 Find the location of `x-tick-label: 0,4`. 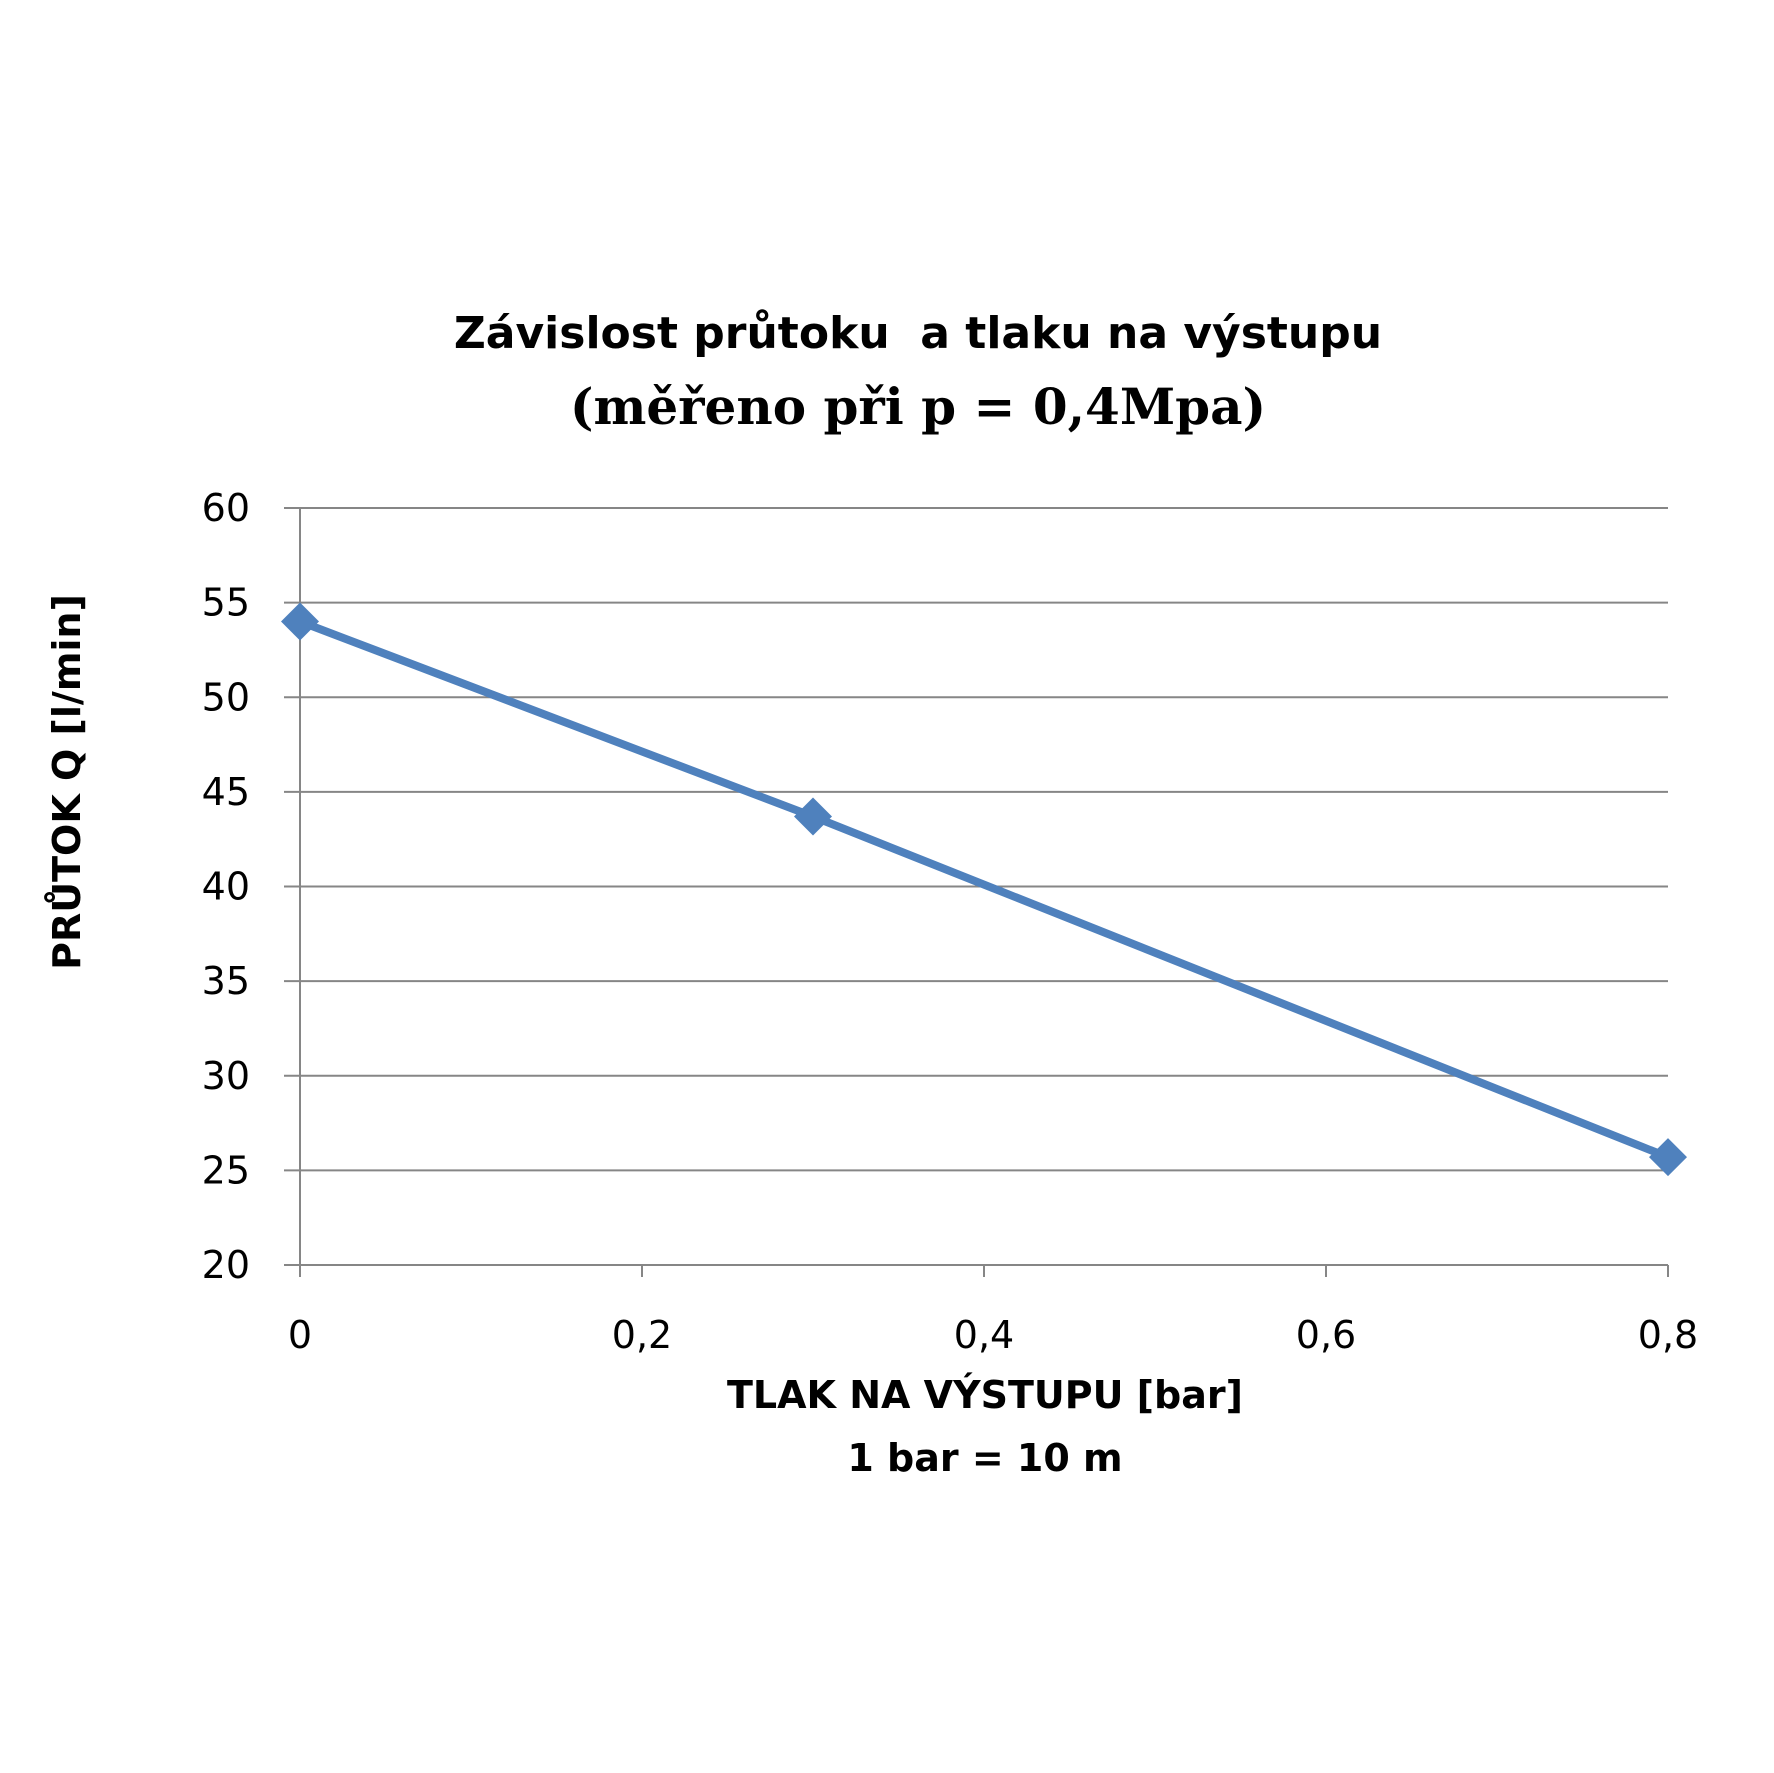

x-tick-label: 0,4 is located at coordinates (984, 1335).